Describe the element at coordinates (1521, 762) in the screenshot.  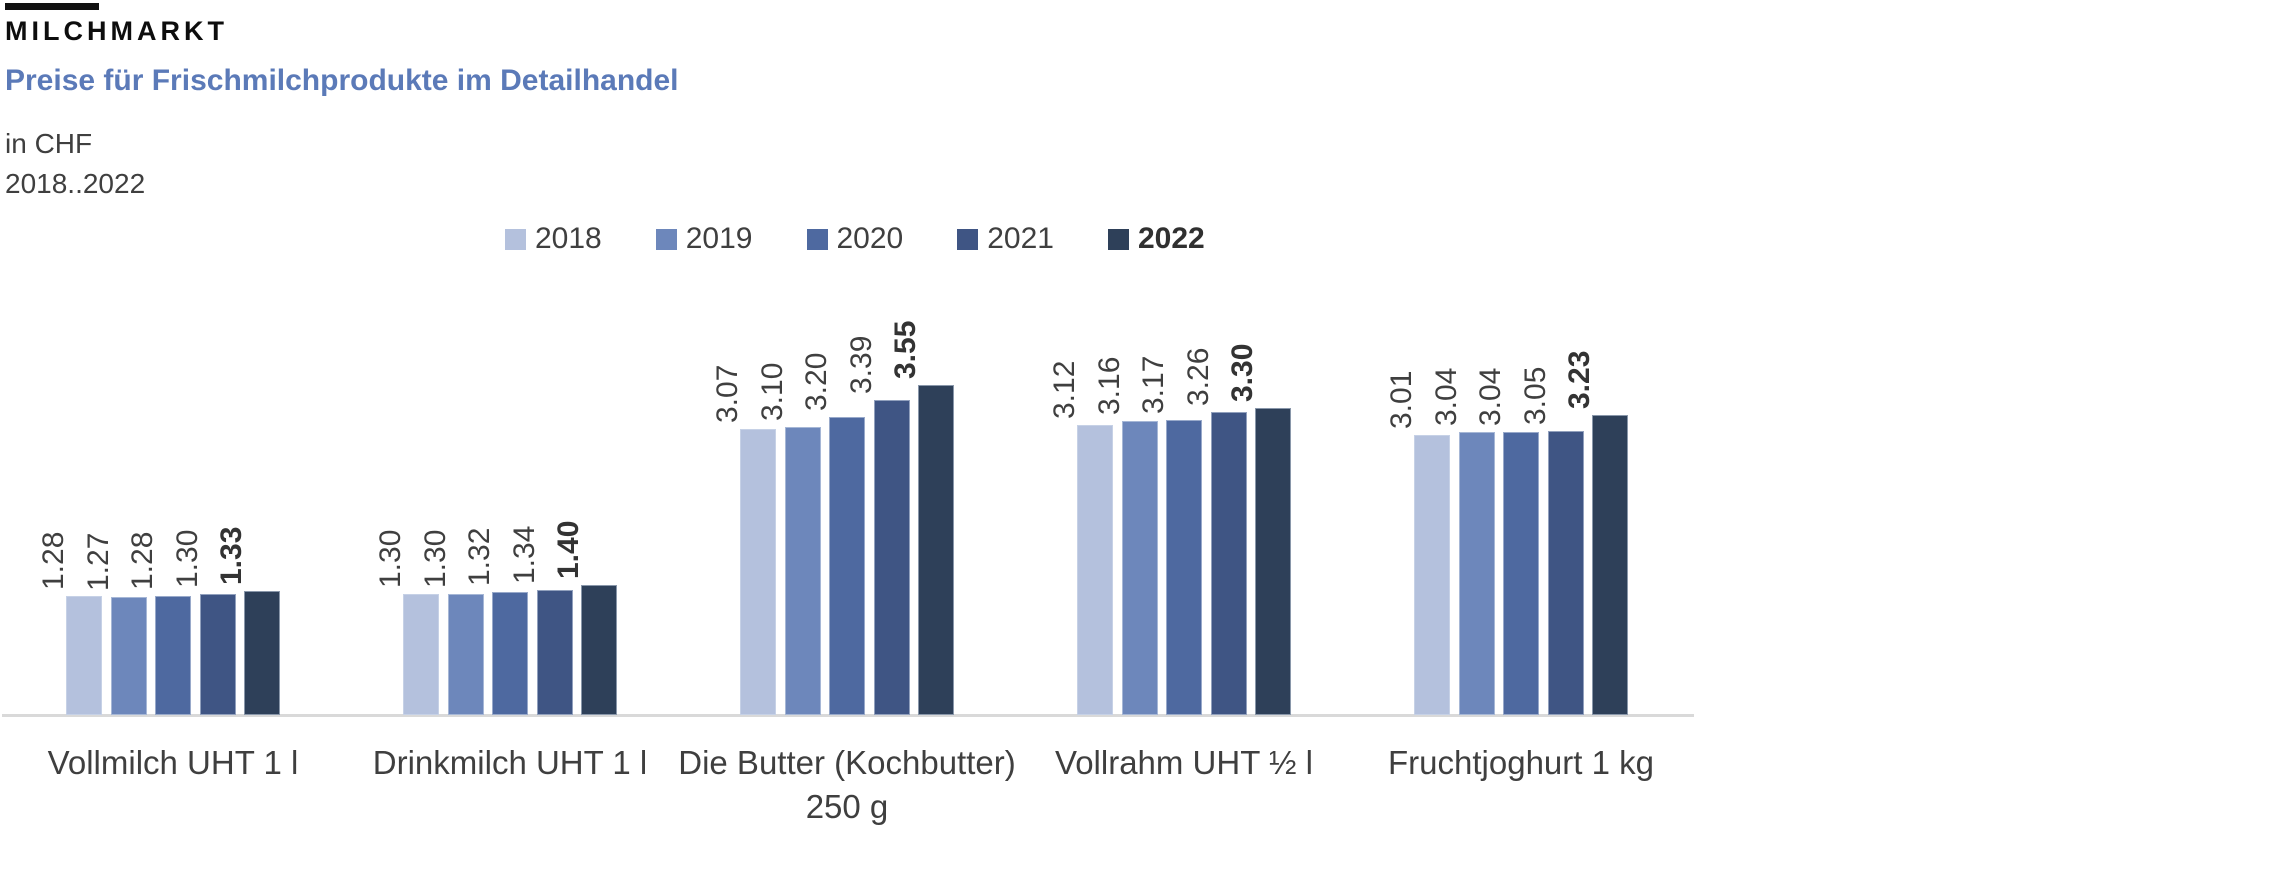
I see `category-label: Fruchtjoghurt 1 kg` at that location.